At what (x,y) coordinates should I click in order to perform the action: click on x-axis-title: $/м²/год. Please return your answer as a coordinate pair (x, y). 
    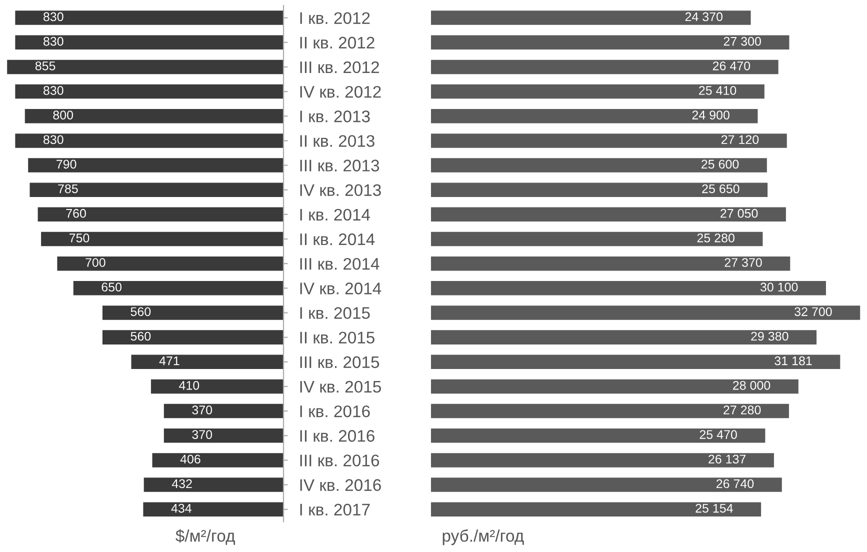
    Looking at the image, I should click on (205, 537).